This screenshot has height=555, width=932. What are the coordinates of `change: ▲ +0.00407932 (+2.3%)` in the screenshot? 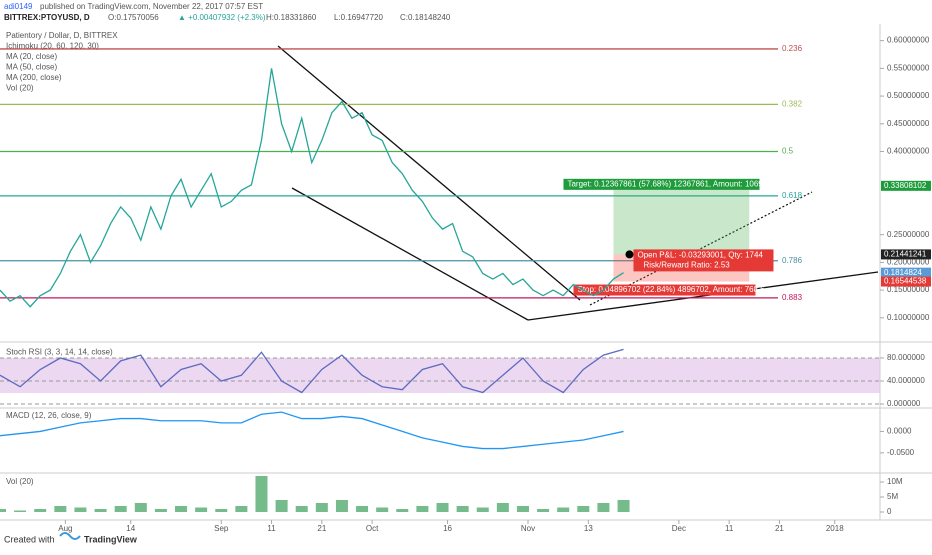 It's located at (222, 17).